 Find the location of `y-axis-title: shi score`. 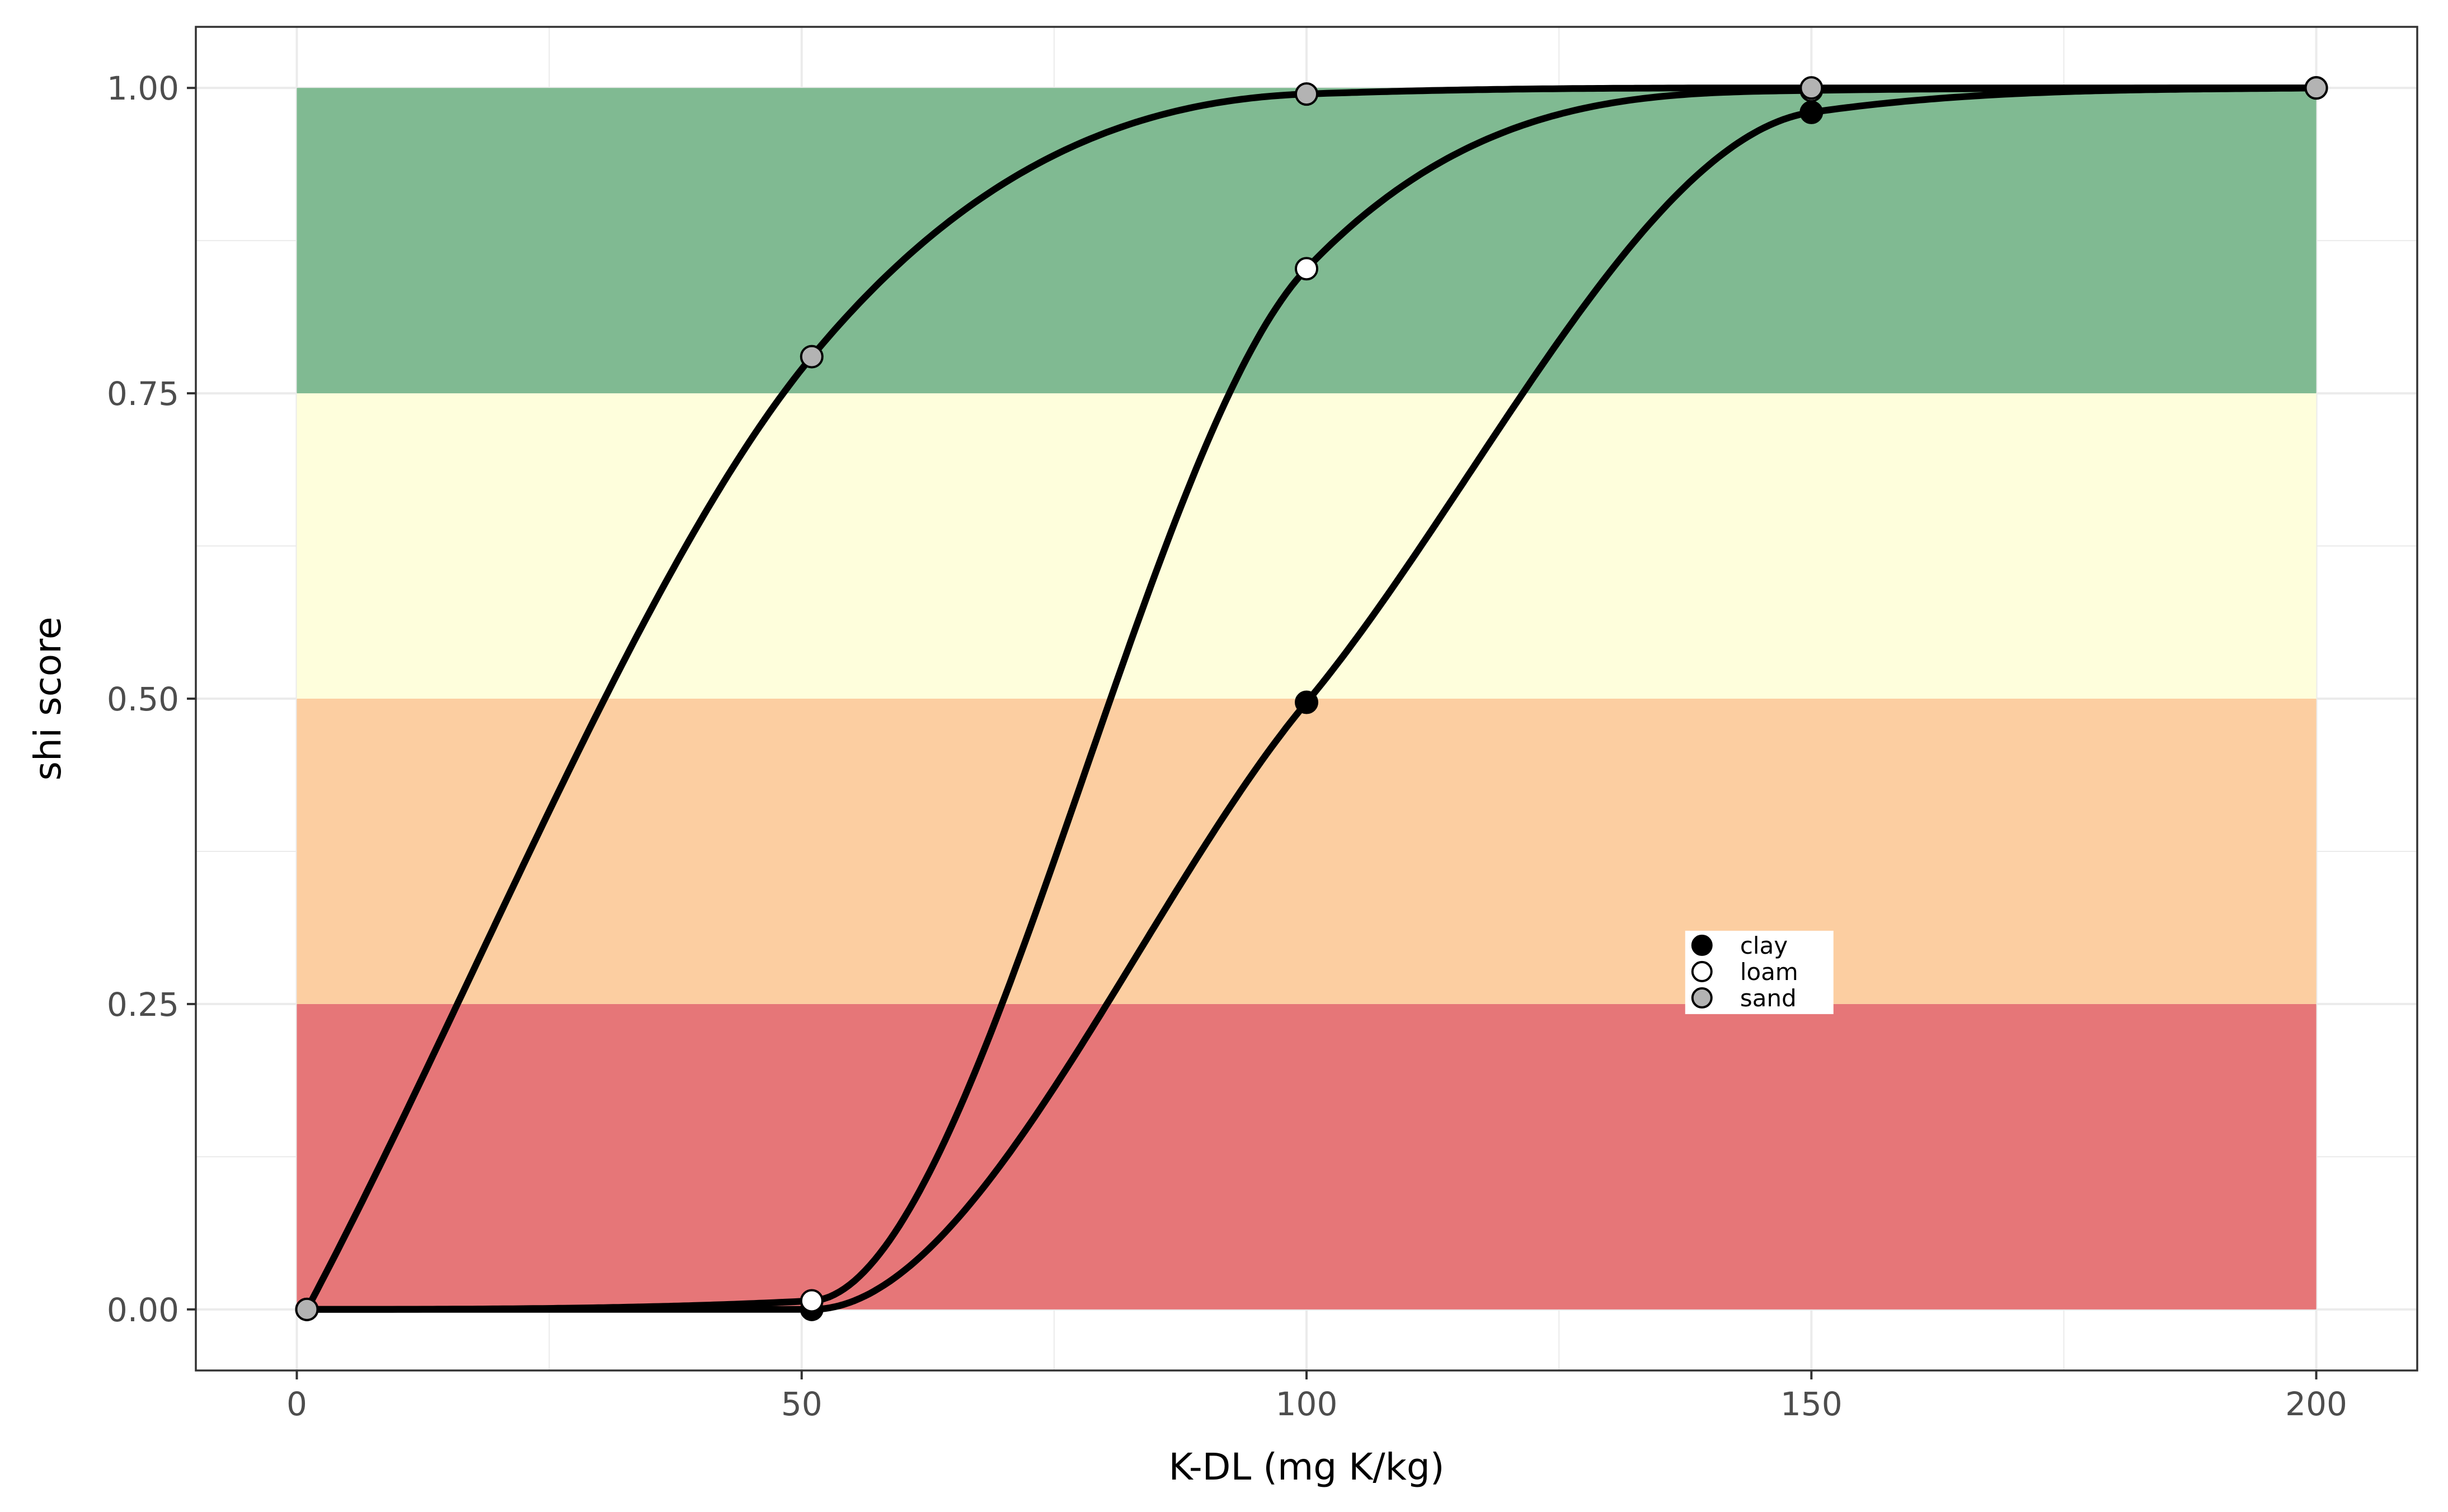

y-axis-title: shi score is located at coordinates (47, 699).